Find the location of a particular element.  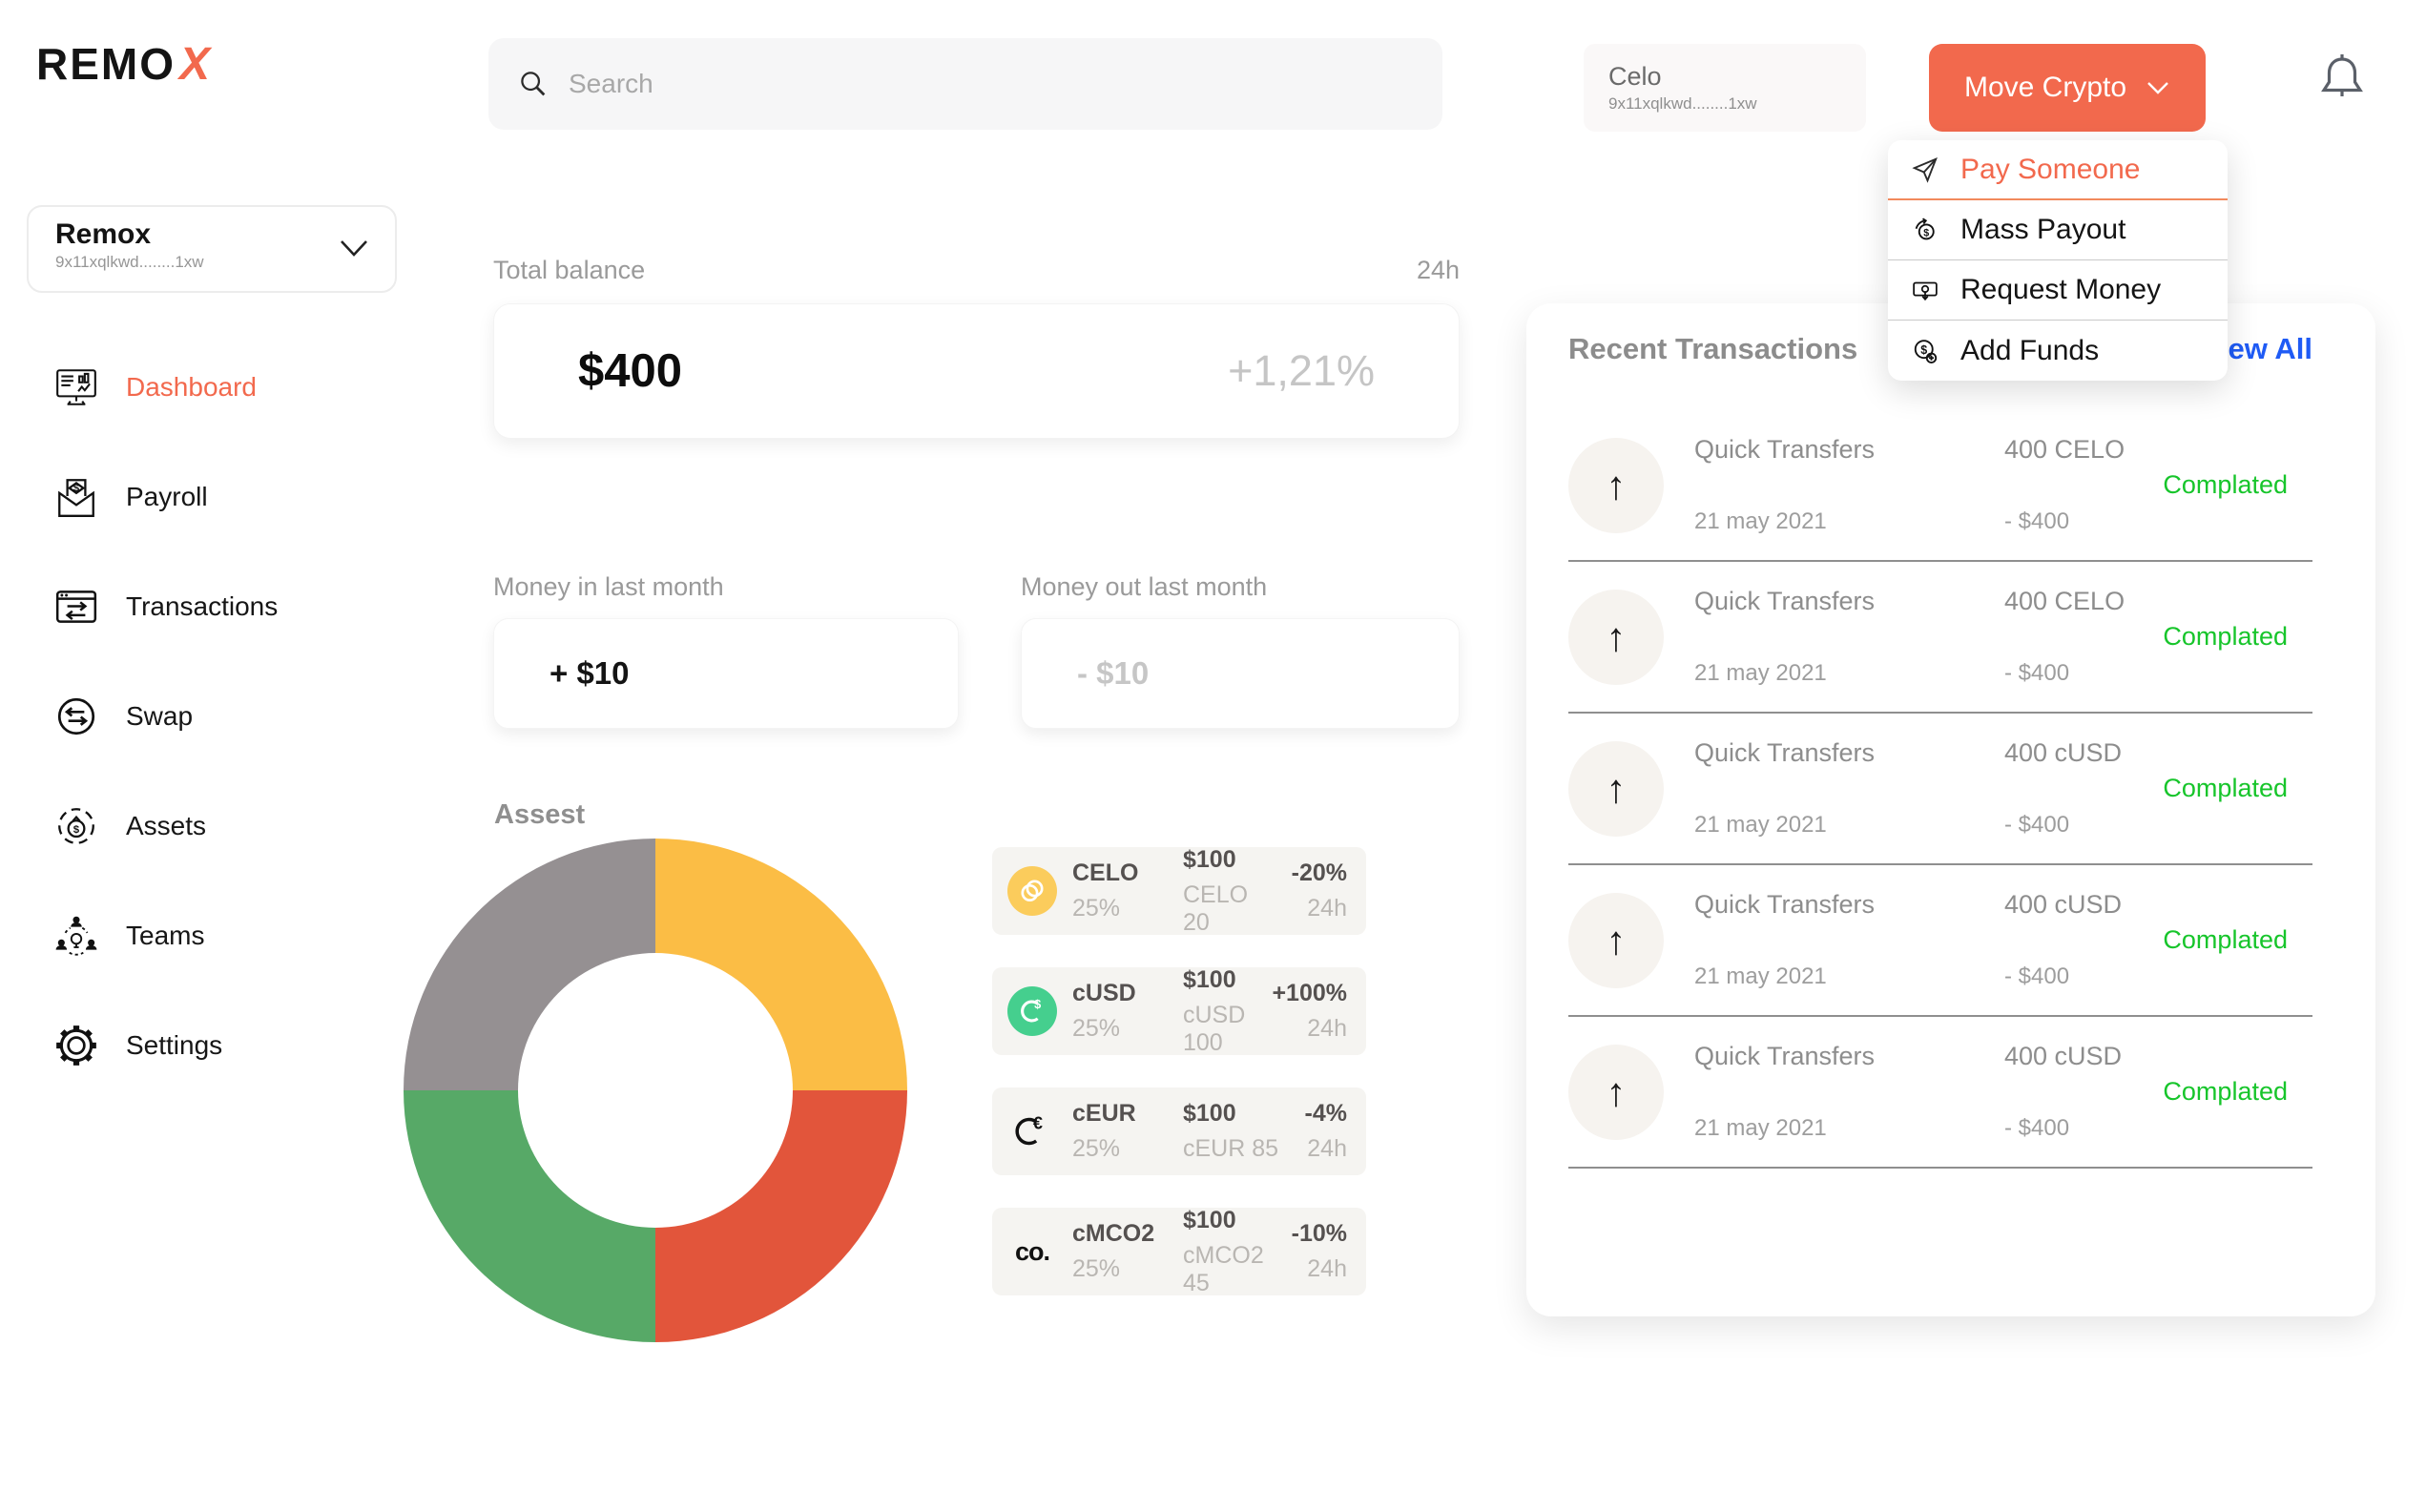

money-out-value: - $10 is located at coordinates (1113, 673).